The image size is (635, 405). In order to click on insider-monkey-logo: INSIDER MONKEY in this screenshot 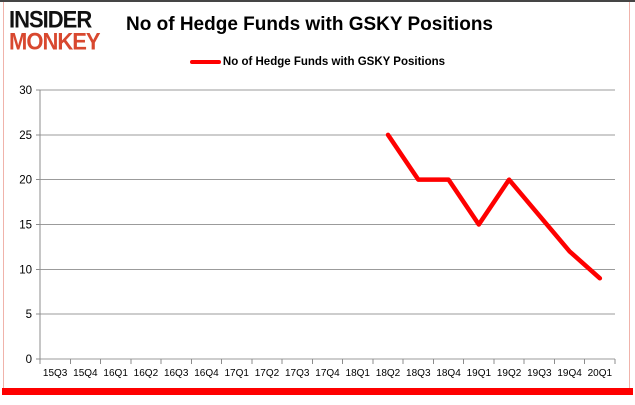, I will do `click(65, 30)`.